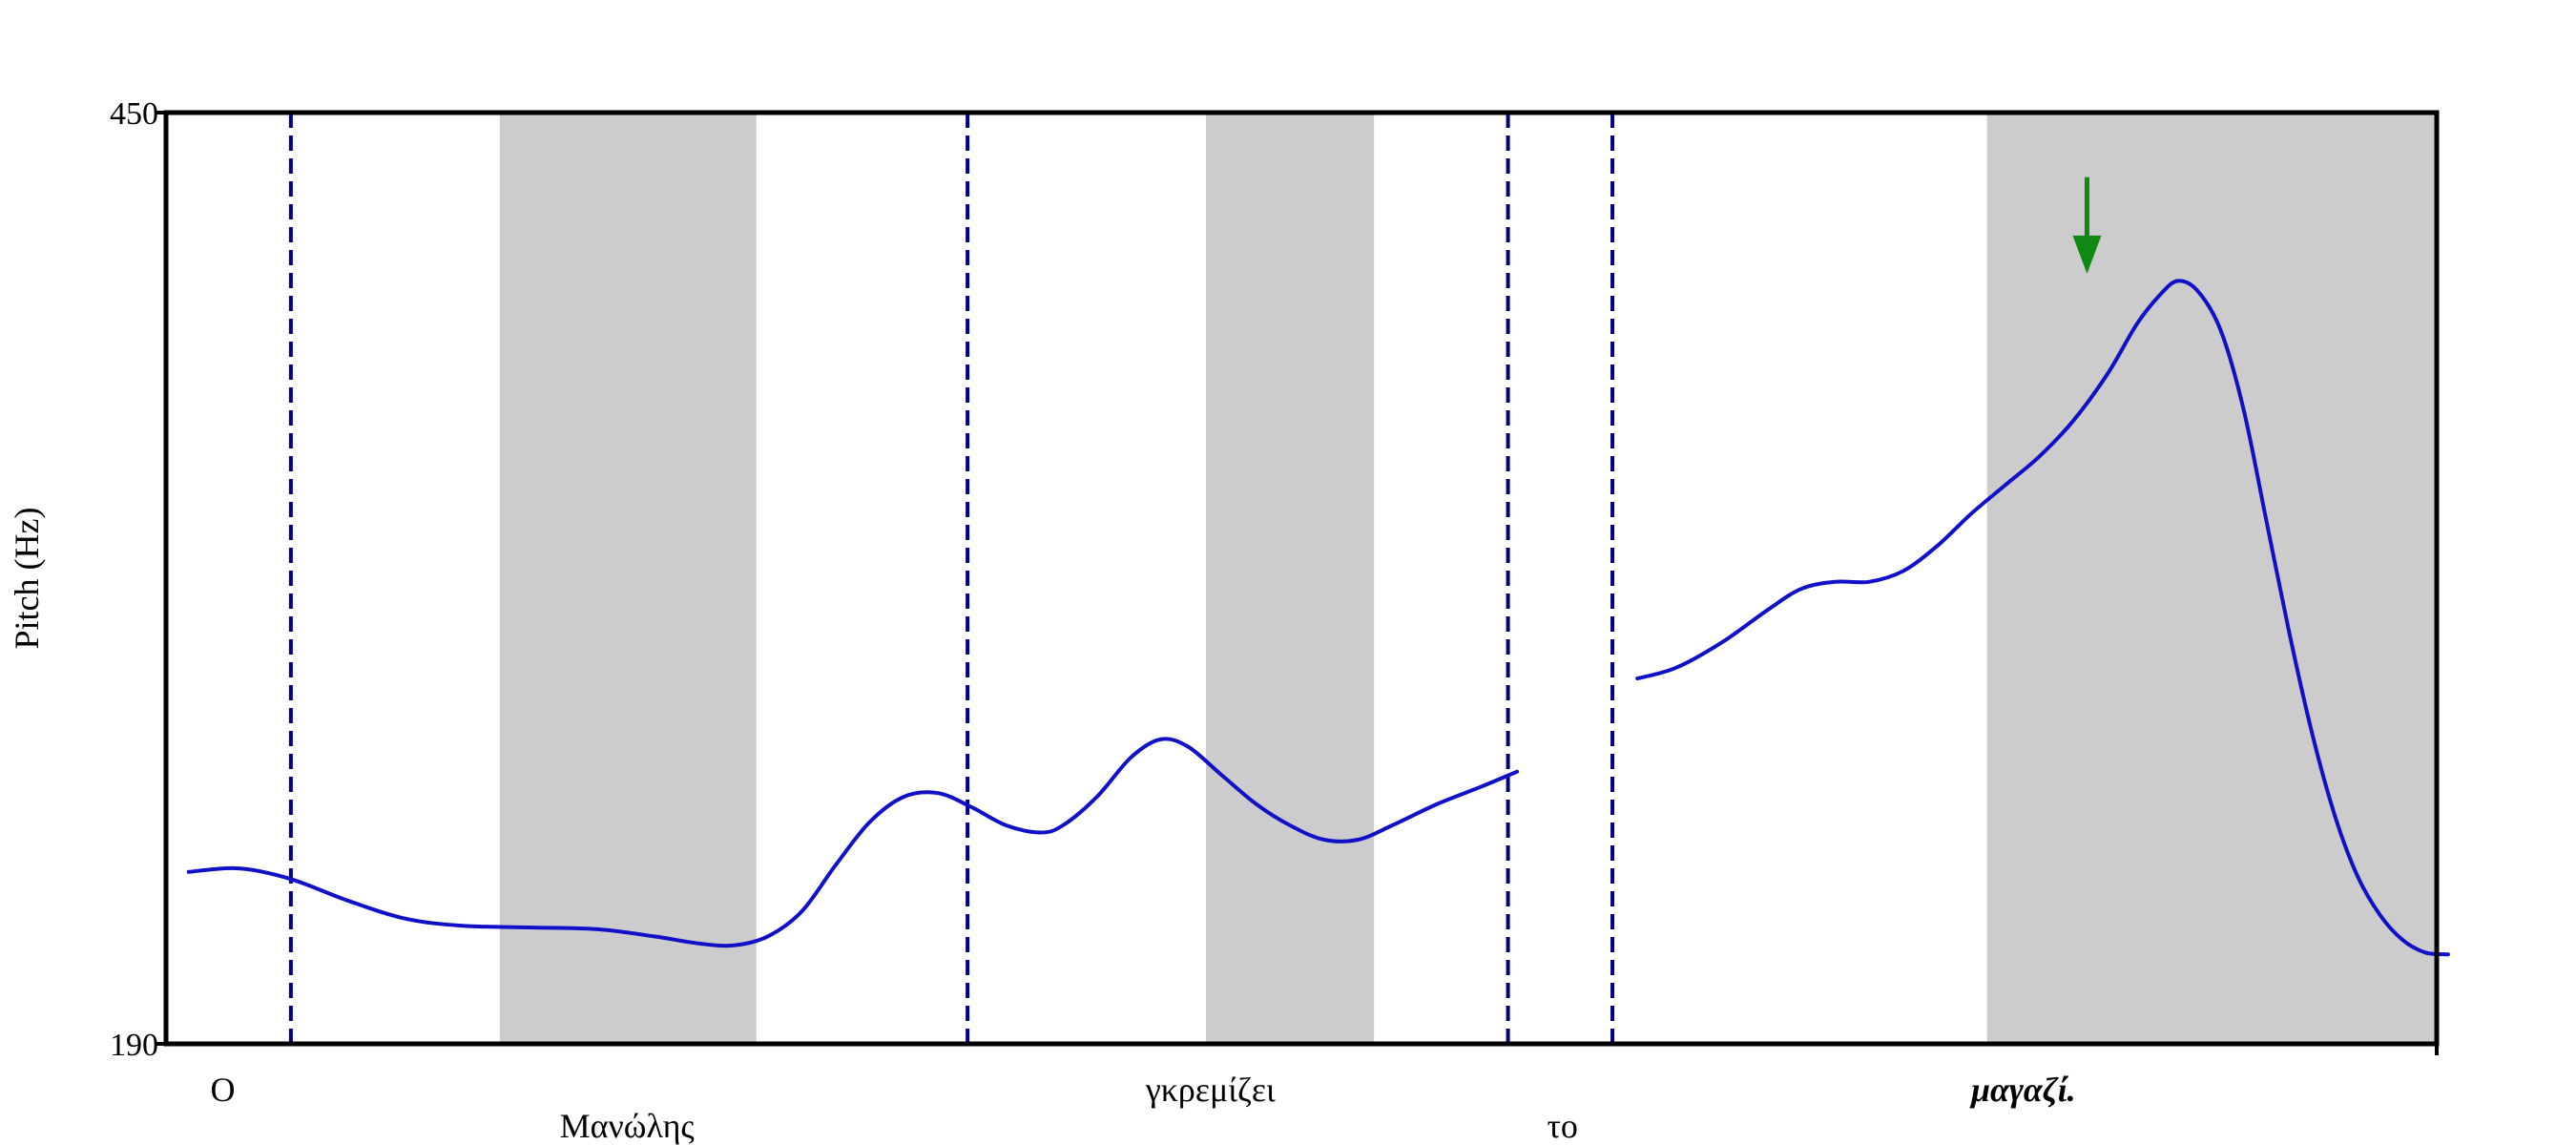 This screenshot has width=2576, height=1145. Describe the element at coordinates (134, 114) in the screenshot. I see `y-tick-label-2: 450` at that location.